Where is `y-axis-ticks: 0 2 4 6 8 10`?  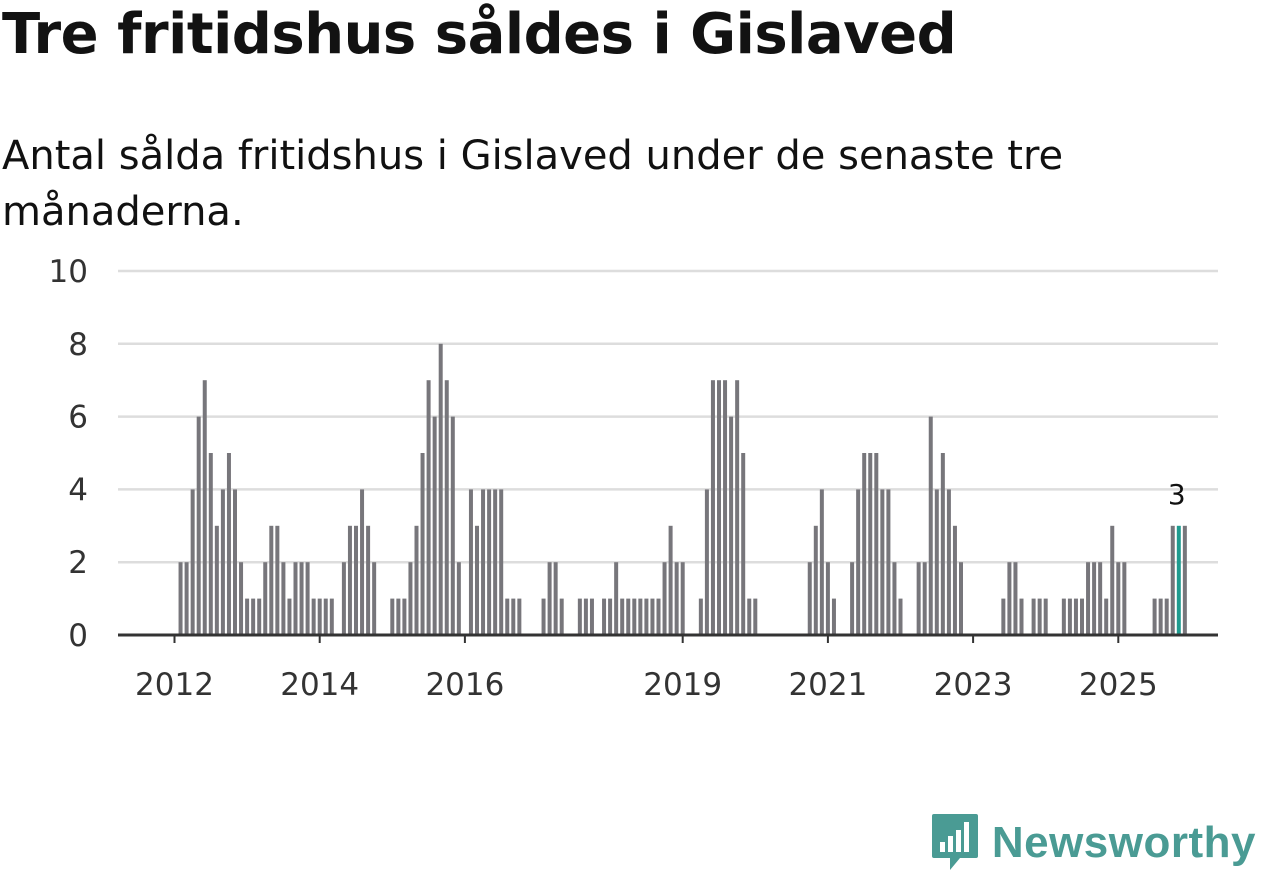 y-axis-ticks: 0 2 4 6 8 10 is located at coordinates (68, 454).